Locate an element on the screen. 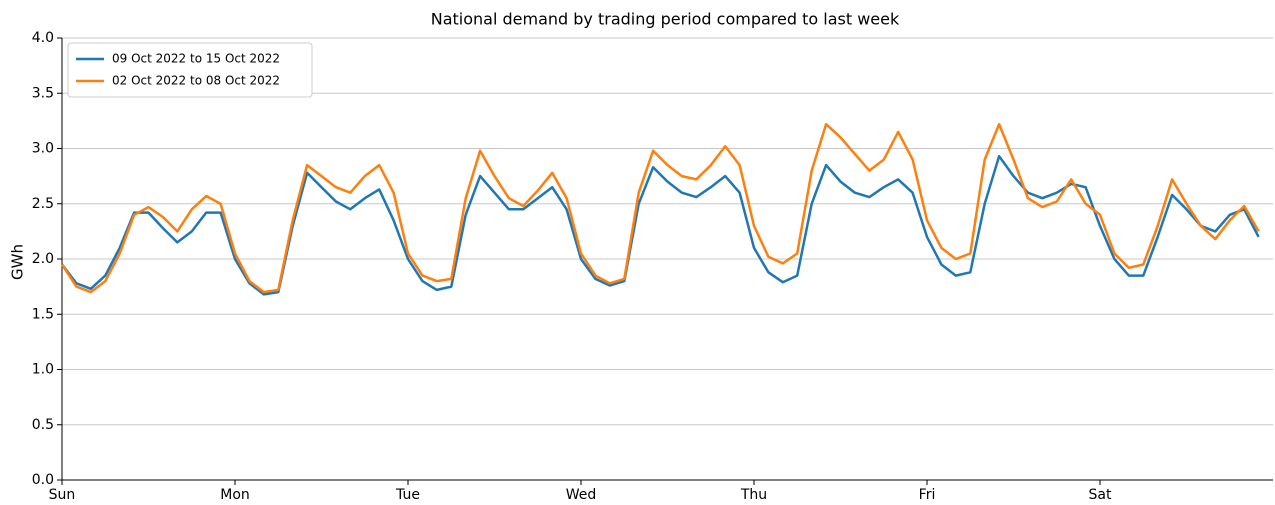  legend-label: 02 Oct 2022 to 08 Oct 2022 is located at coordinates (196, 81).